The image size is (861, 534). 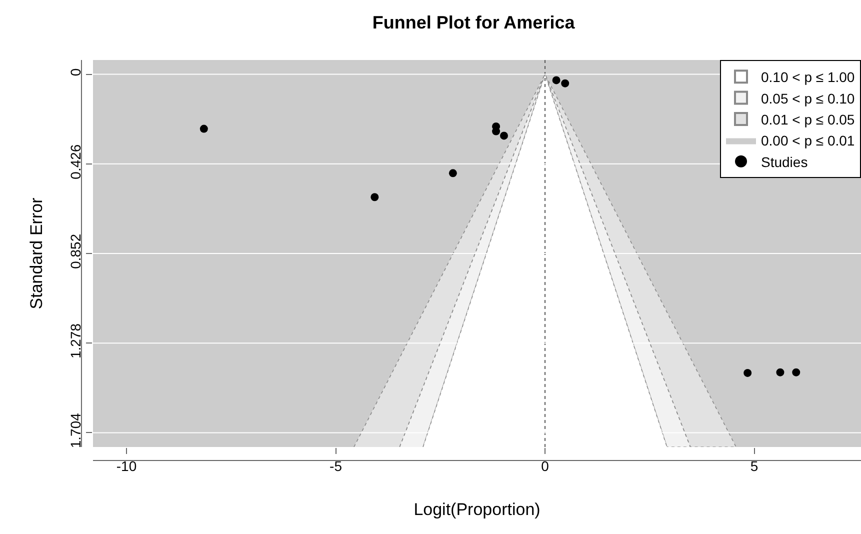 I want to click on legend-label: 0.10 < p ≤ 1.00, so click(x=808, y=77).